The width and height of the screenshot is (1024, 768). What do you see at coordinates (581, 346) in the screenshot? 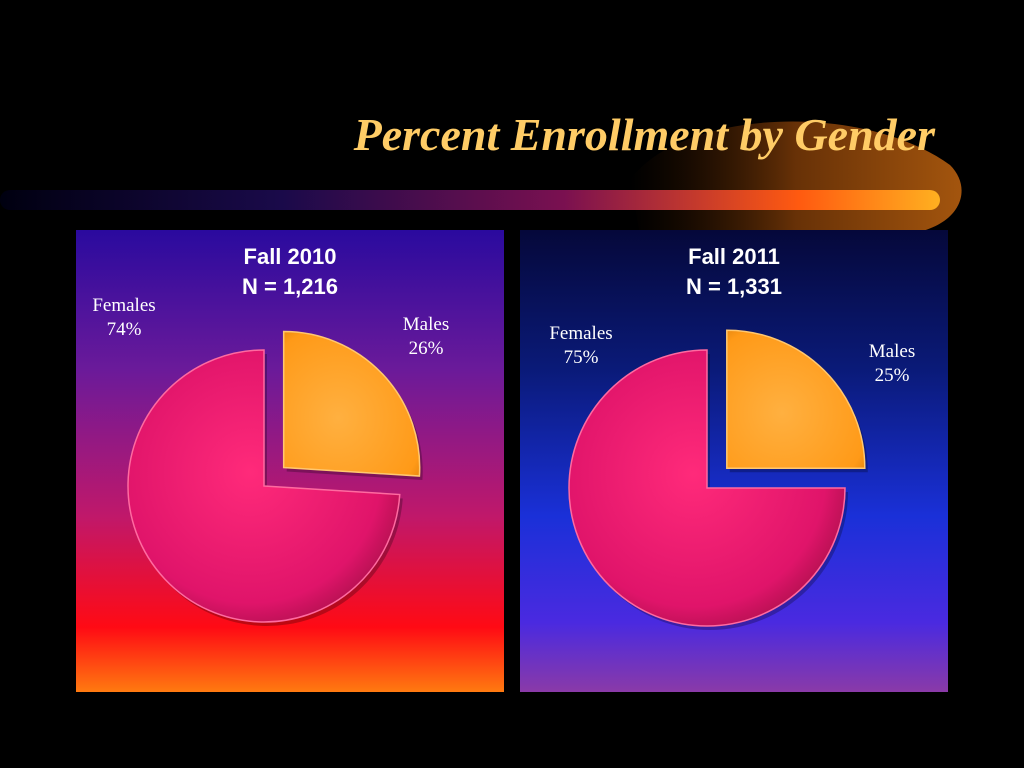
I see `data-label-females: Females 75%` at bounding box center [581, 346].